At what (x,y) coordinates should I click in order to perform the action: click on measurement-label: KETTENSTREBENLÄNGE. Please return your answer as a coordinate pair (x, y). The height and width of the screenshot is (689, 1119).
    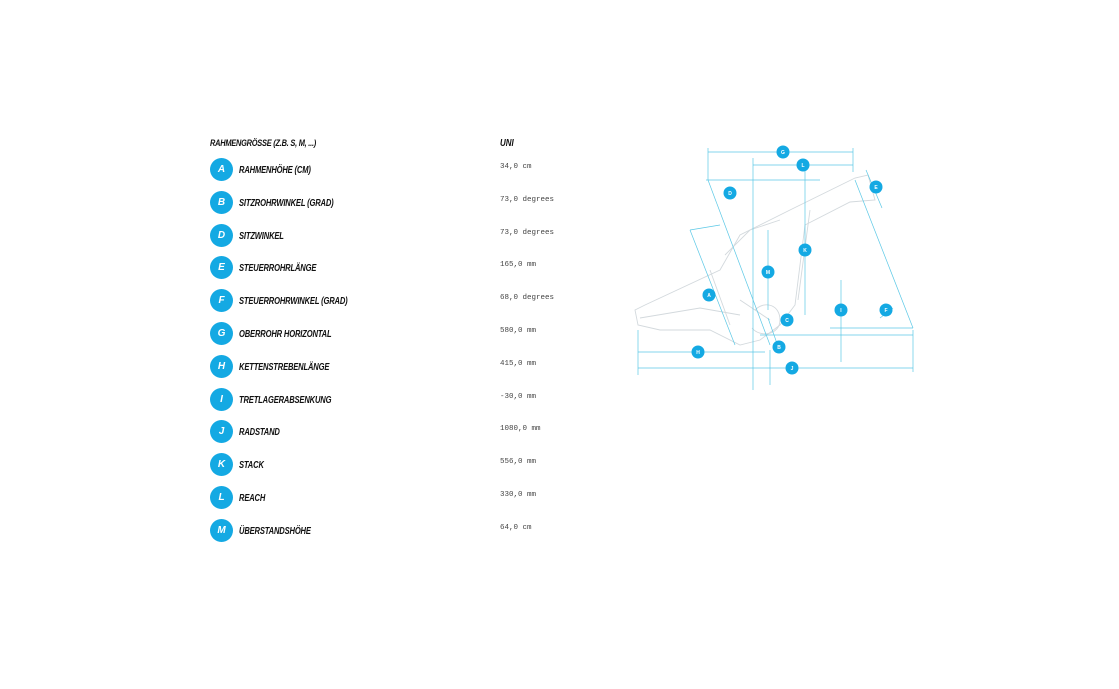
    Looking at the image, I should click on (284, 366).